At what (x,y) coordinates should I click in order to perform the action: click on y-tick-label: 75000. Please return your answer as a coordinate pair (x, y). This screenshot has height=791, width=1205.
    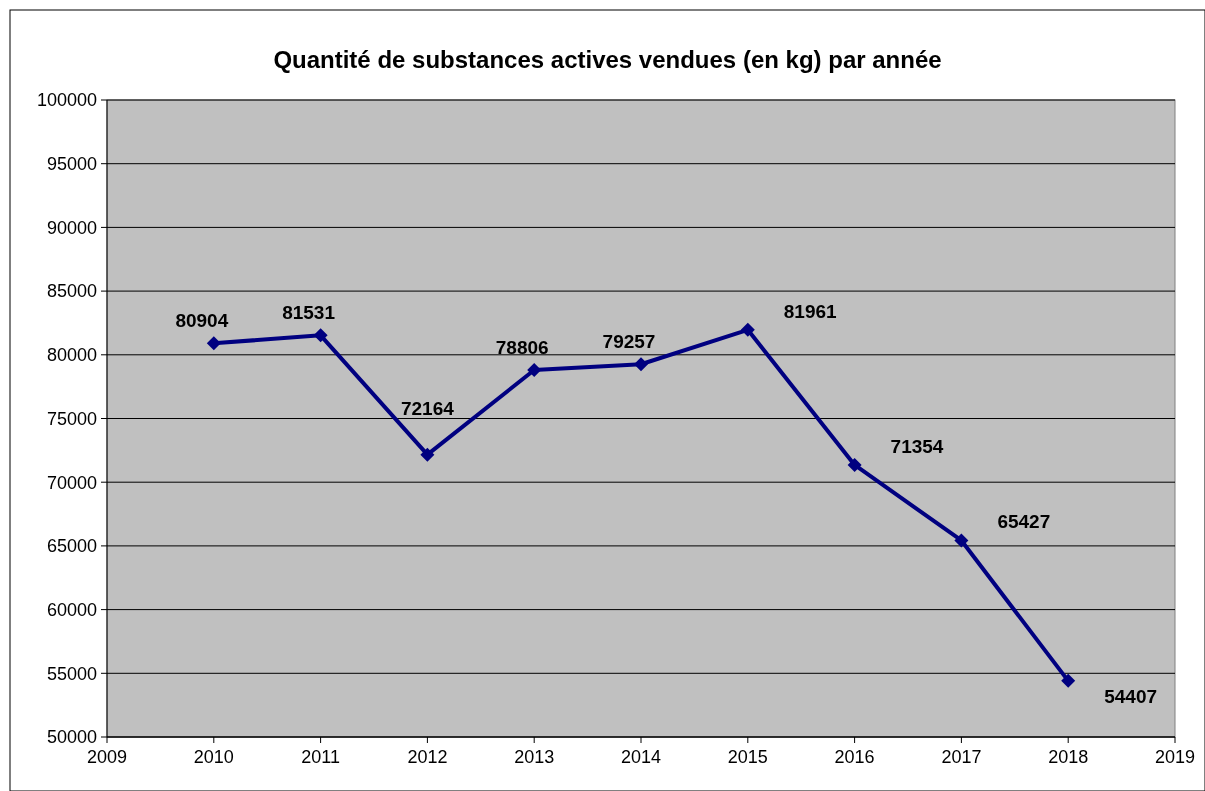
    Looking at the image, I should click on (71, 418).